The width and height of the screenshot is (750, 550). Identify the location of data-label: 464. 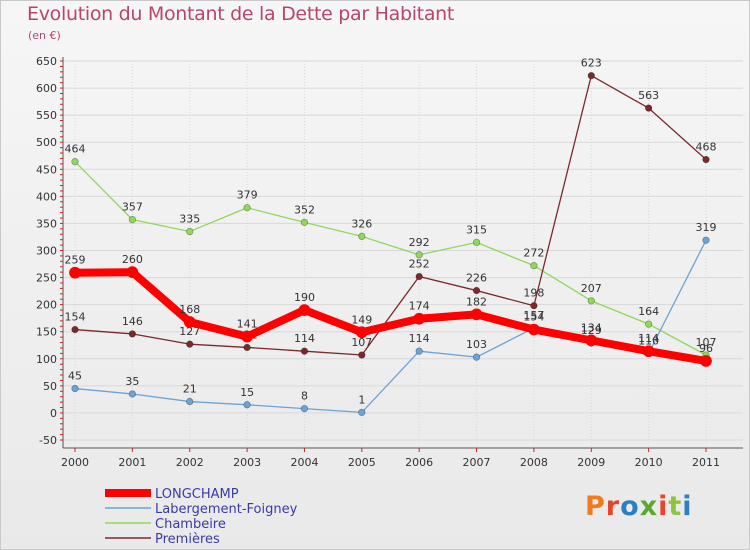
(75, 149).